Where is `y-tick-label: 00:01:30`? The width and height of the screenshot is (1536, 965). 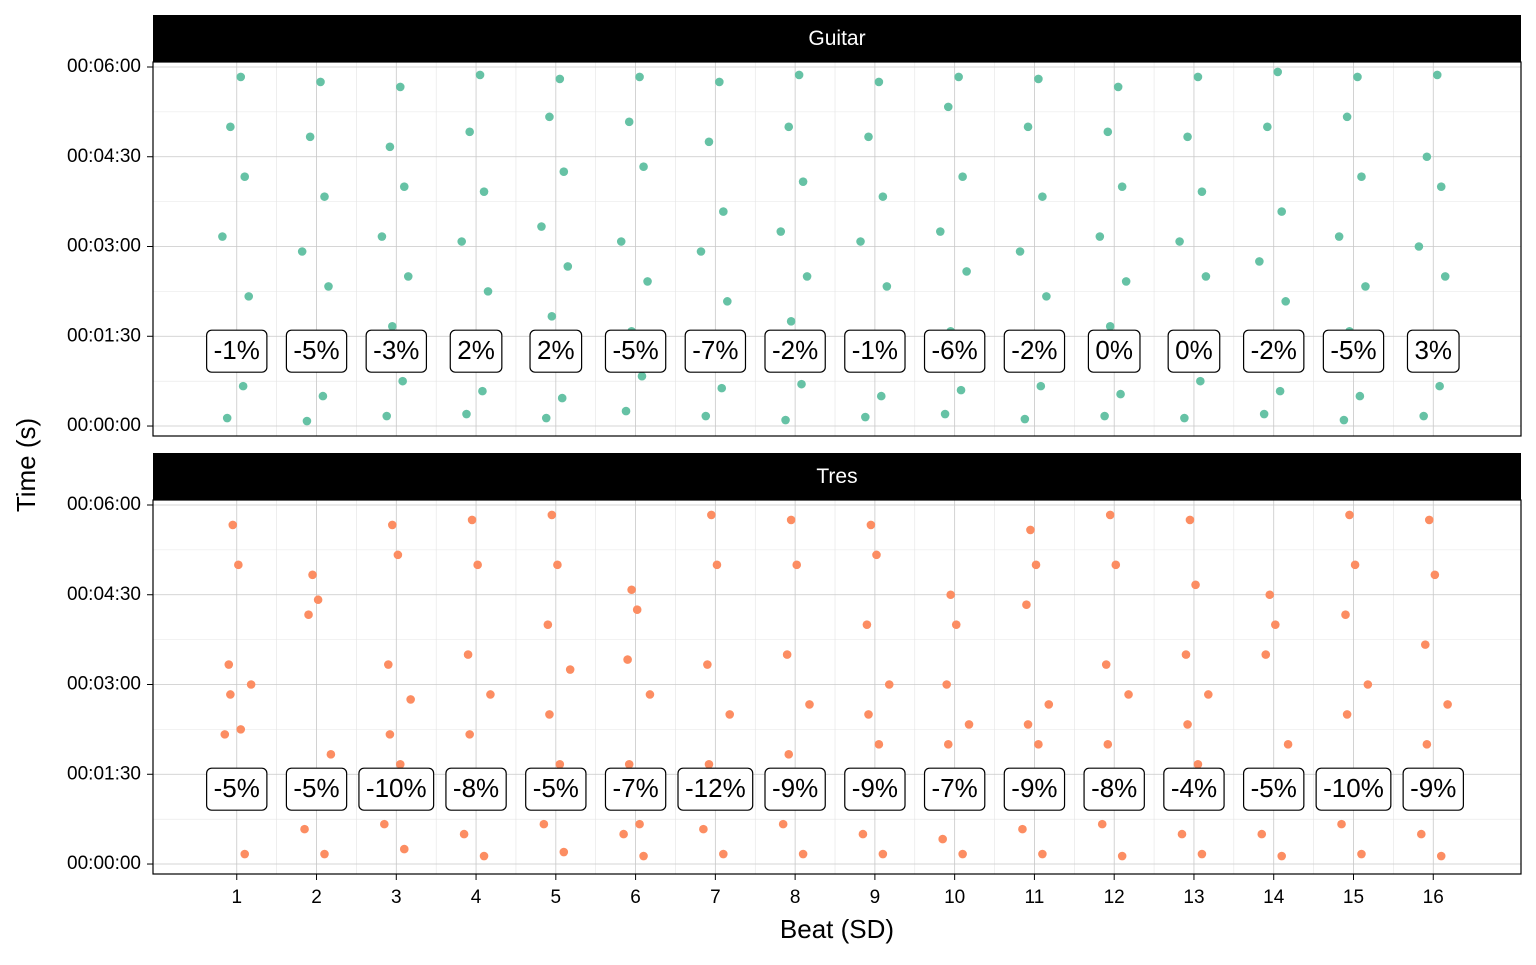 y-tick-label: 00:01:30 is located at coordinates (104, 335).